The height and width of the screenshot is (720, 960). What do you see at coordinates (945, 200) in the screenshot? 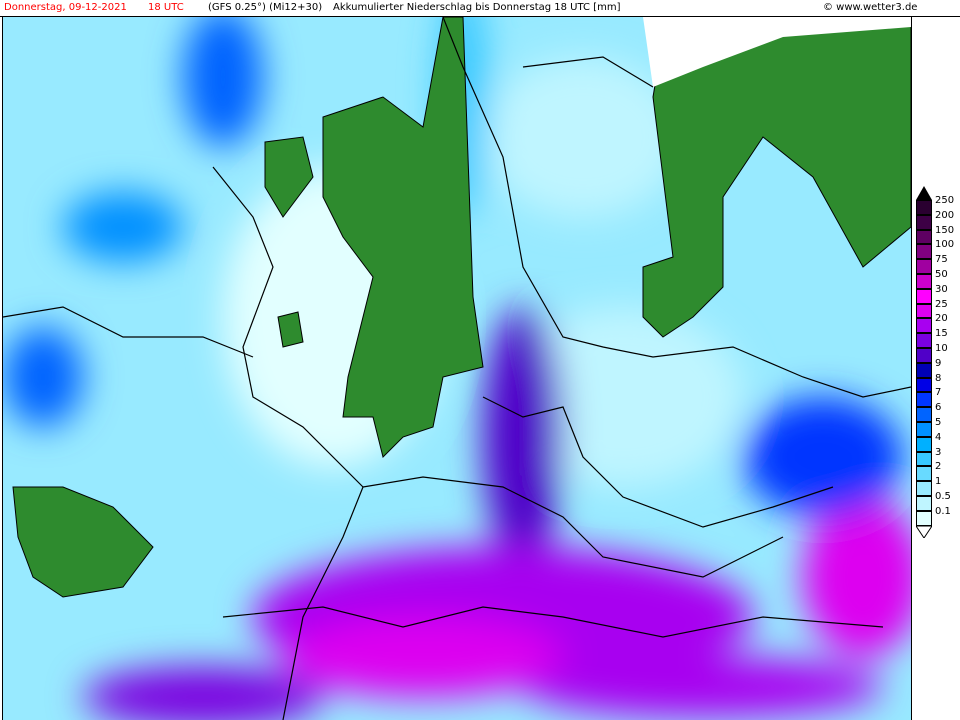
I see `legend-label: 250` at bounding box center [945, 200].